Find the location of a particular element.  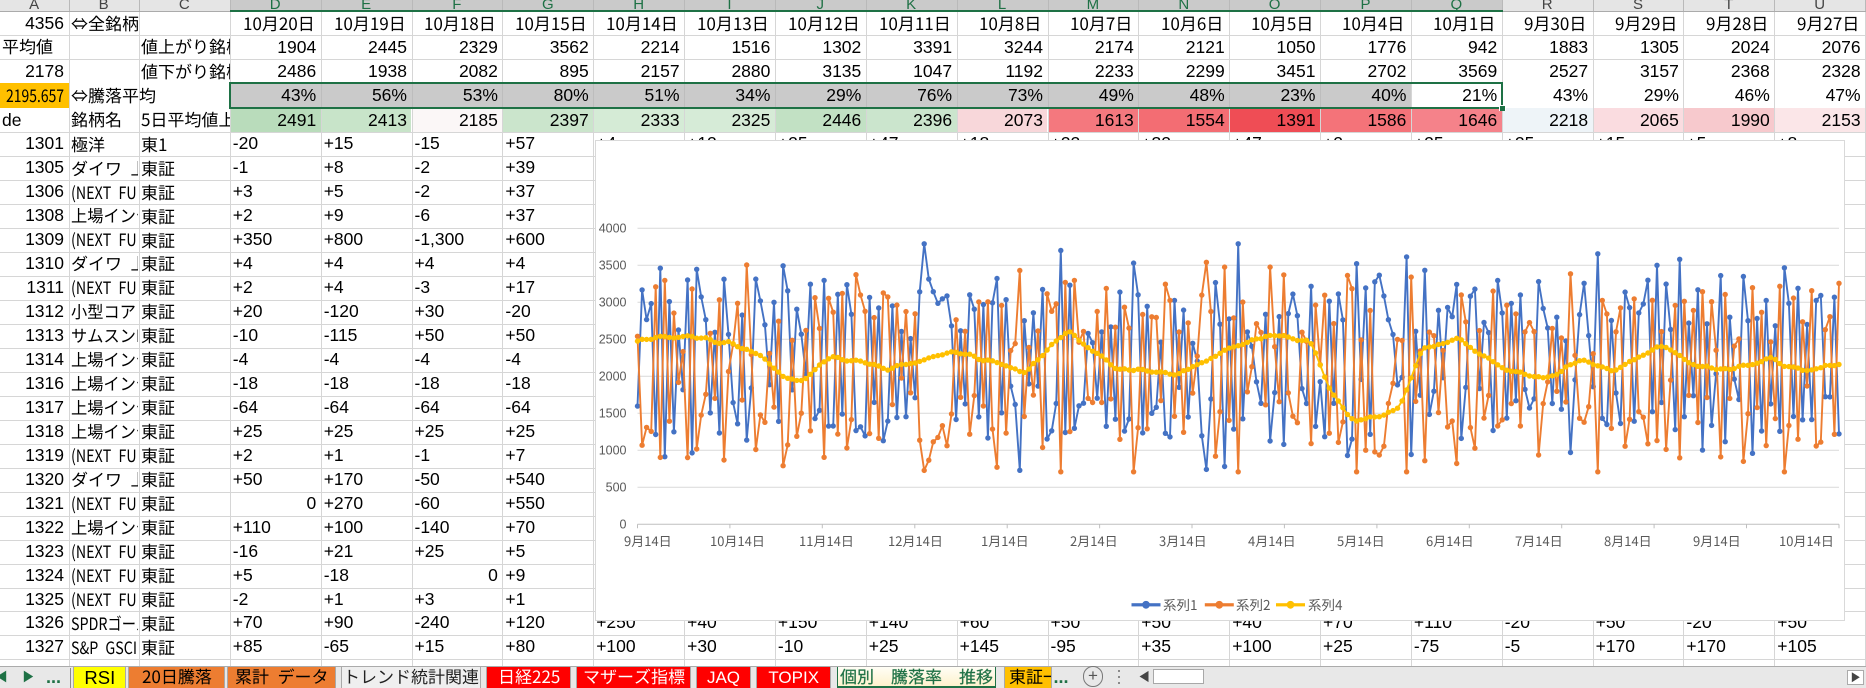

svg-text: 3000 is located at coordinates (612, 303).